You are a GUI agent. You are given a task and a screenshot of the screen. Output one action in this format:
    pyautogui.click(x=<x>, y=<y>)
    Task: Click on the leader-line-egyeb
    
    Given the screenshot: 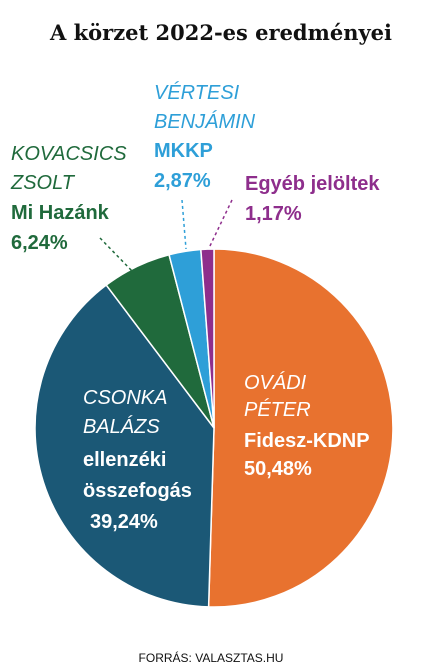 What is the action you would take?
    pyautogui.click(x=220, y=224)
    